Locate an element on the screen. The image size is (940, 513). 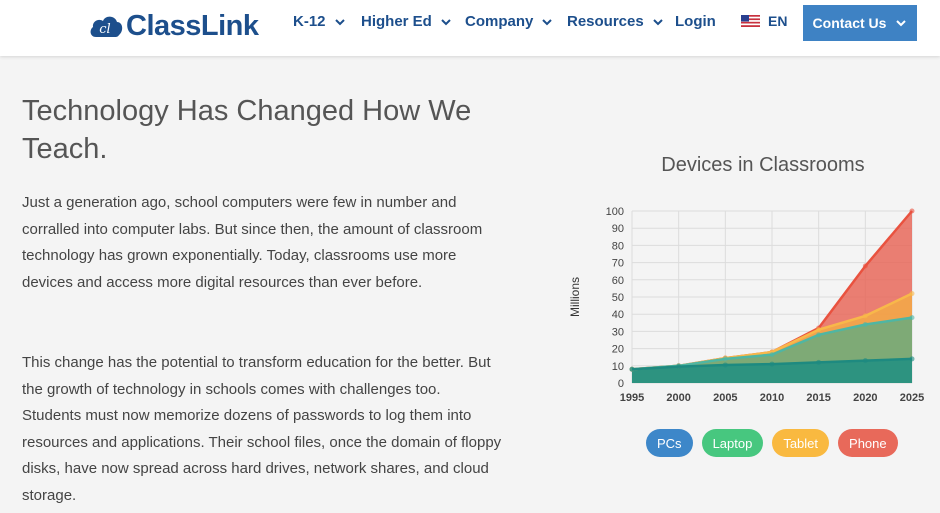
x-tick-label: 1995 is located at coordinates (632, 398).